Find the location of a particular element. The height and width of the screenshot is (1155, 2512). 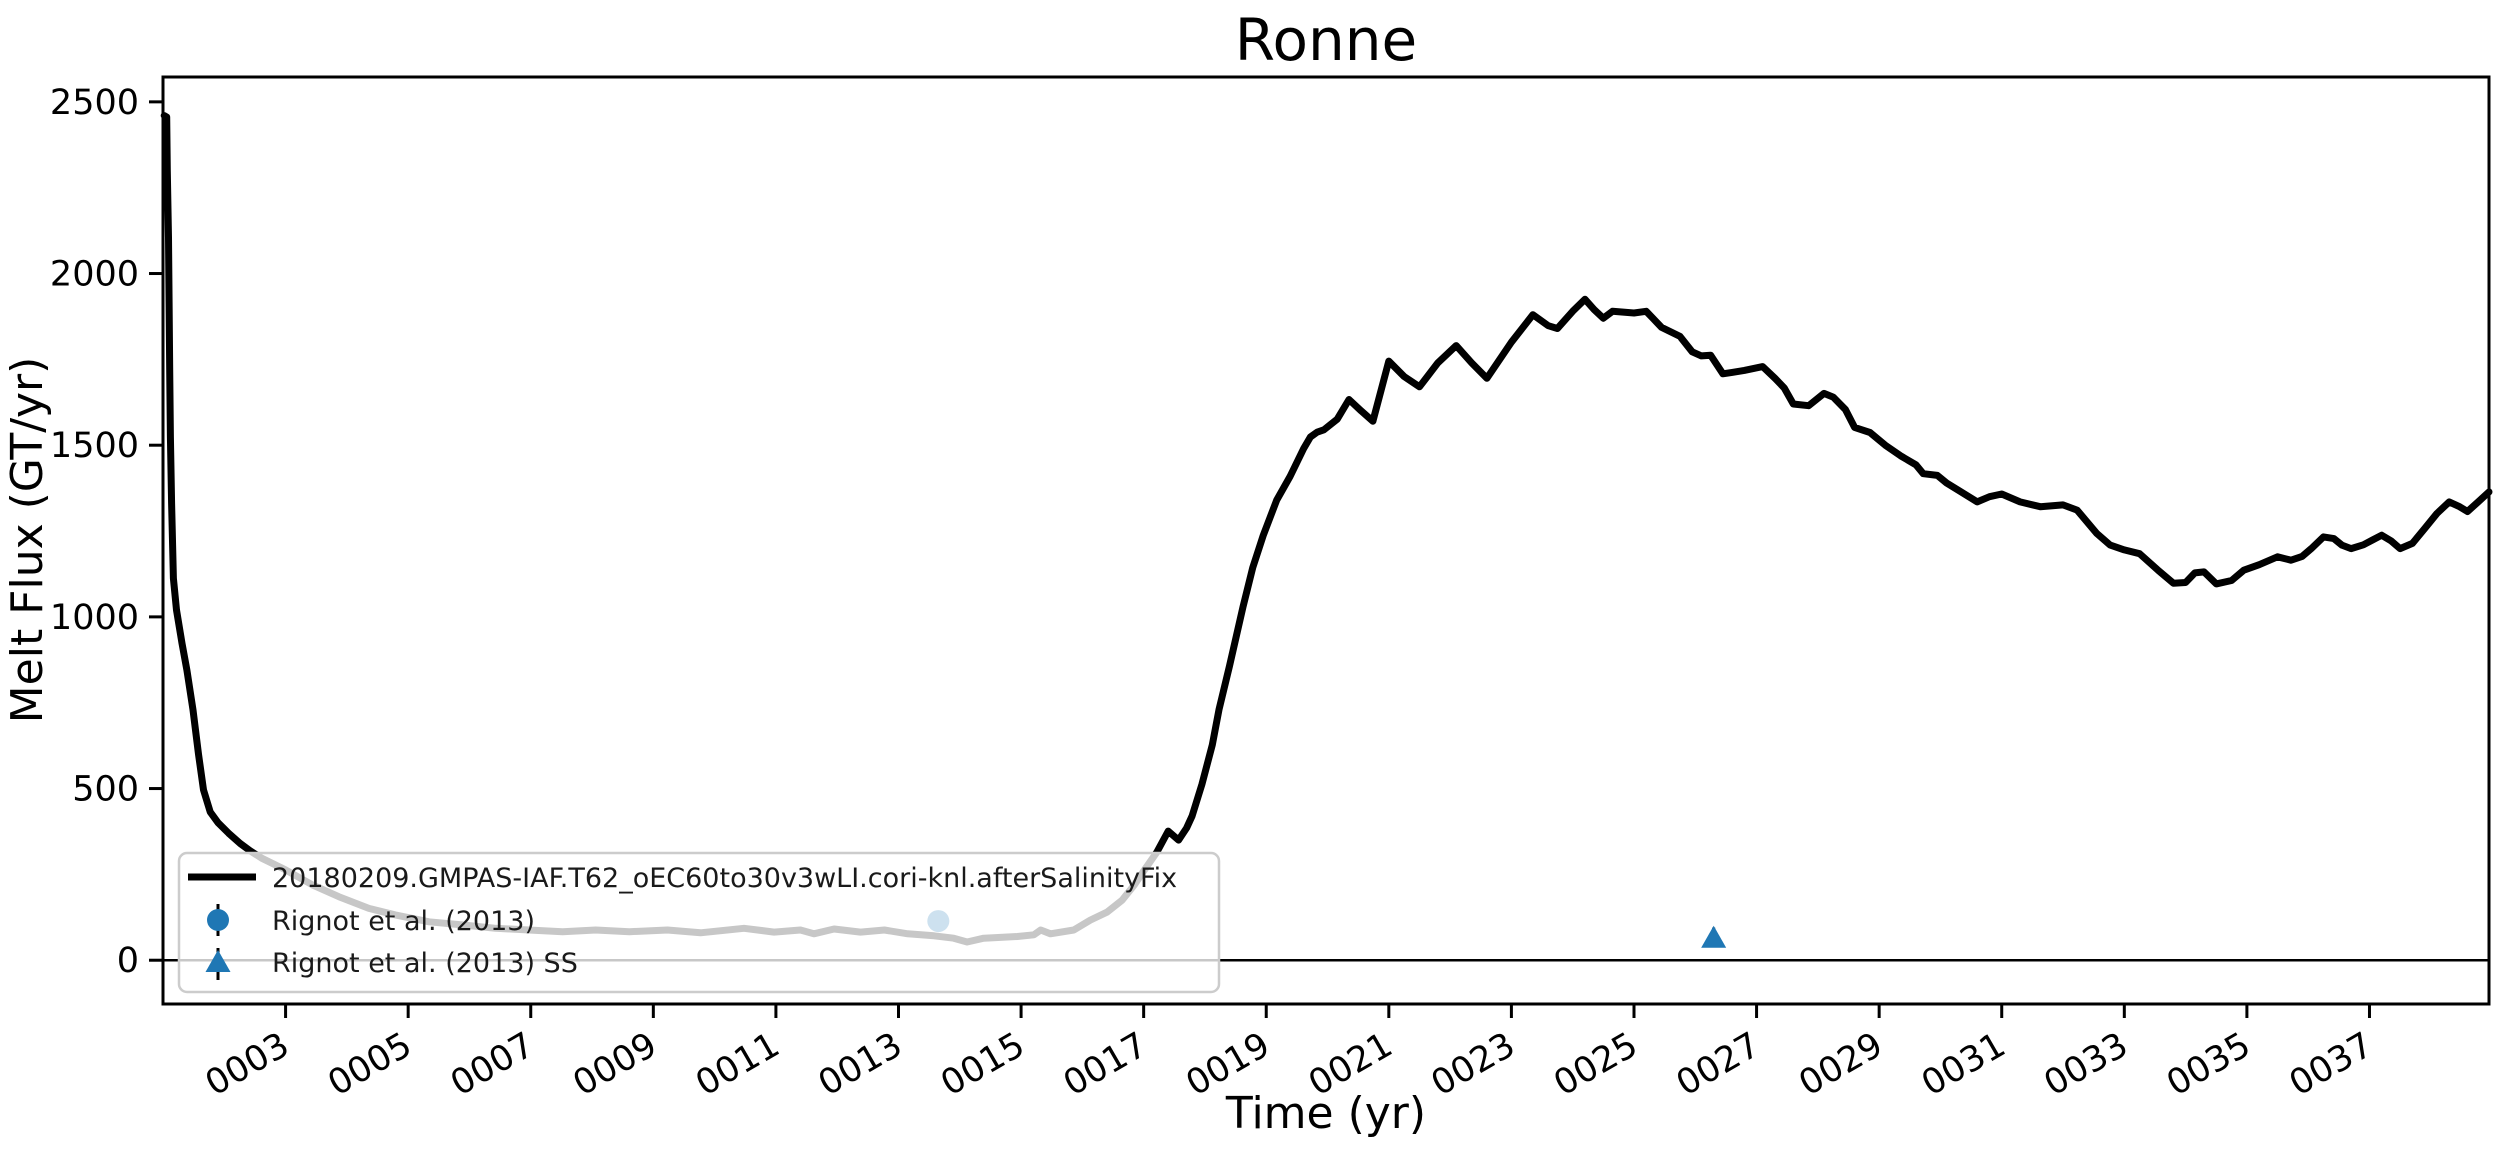

x-tick-label: 0023 is located at coordinates (1473, 1064).